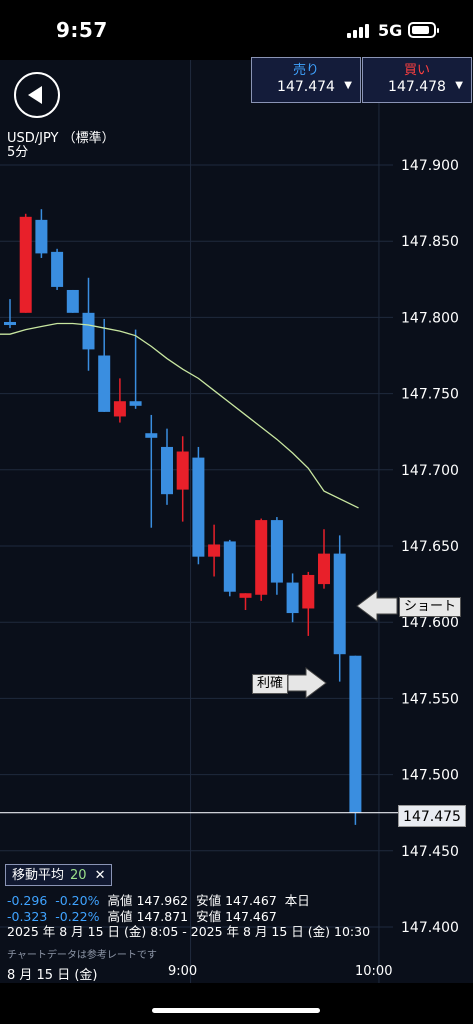 The image size is (473, 1024). What do you see at coordinates (77, 916) in the screenshot?
I see `change-percent: -0.22%` at bounding box center [77, 916].